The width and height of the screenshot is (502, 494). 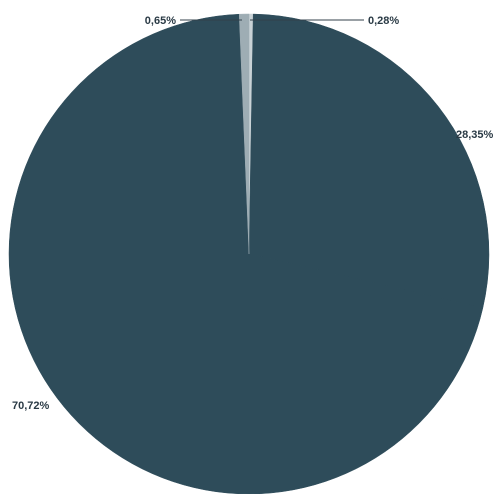 I want to click on slice-label-0-28: 0,28%, so click(x=383, y=21).